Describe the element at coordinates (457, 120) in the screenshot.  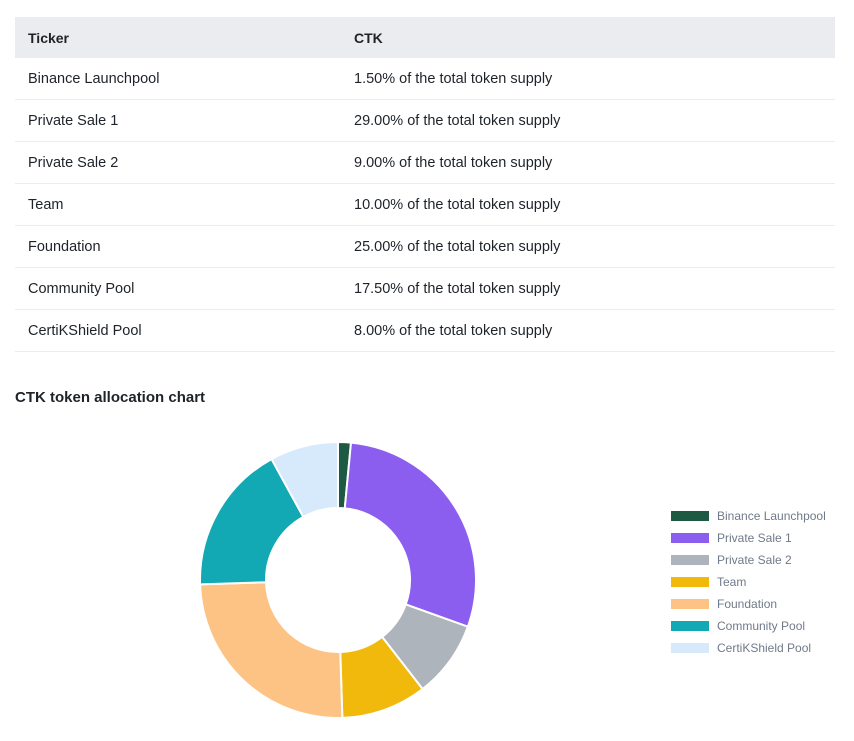
I see `row-value: 29.00% of the total token supply` at that location.